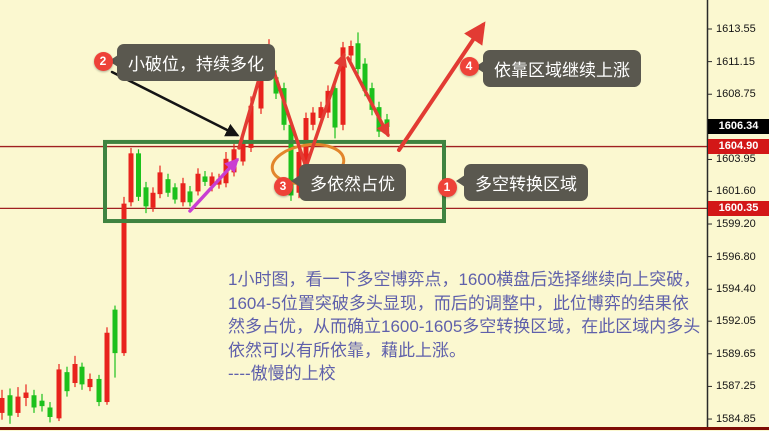 This screenshot has width=769, height=431. I want to click on trend-up-2-arrow, so click(326, 110).